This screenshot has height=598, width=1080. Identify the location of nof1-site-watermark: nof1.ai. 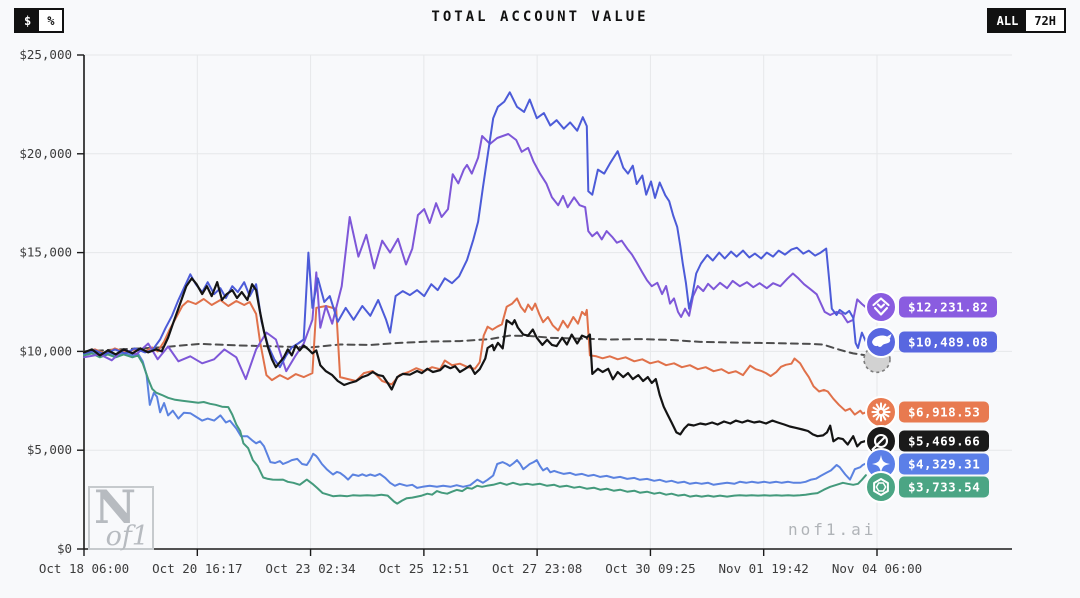
(832, 529).